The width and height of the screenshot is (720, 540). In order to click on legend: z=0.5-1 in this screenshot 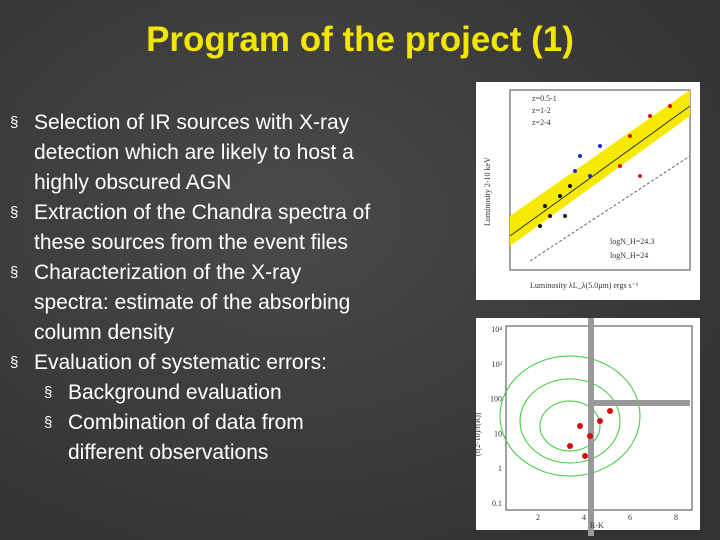, I will do `click(544, 98)`.